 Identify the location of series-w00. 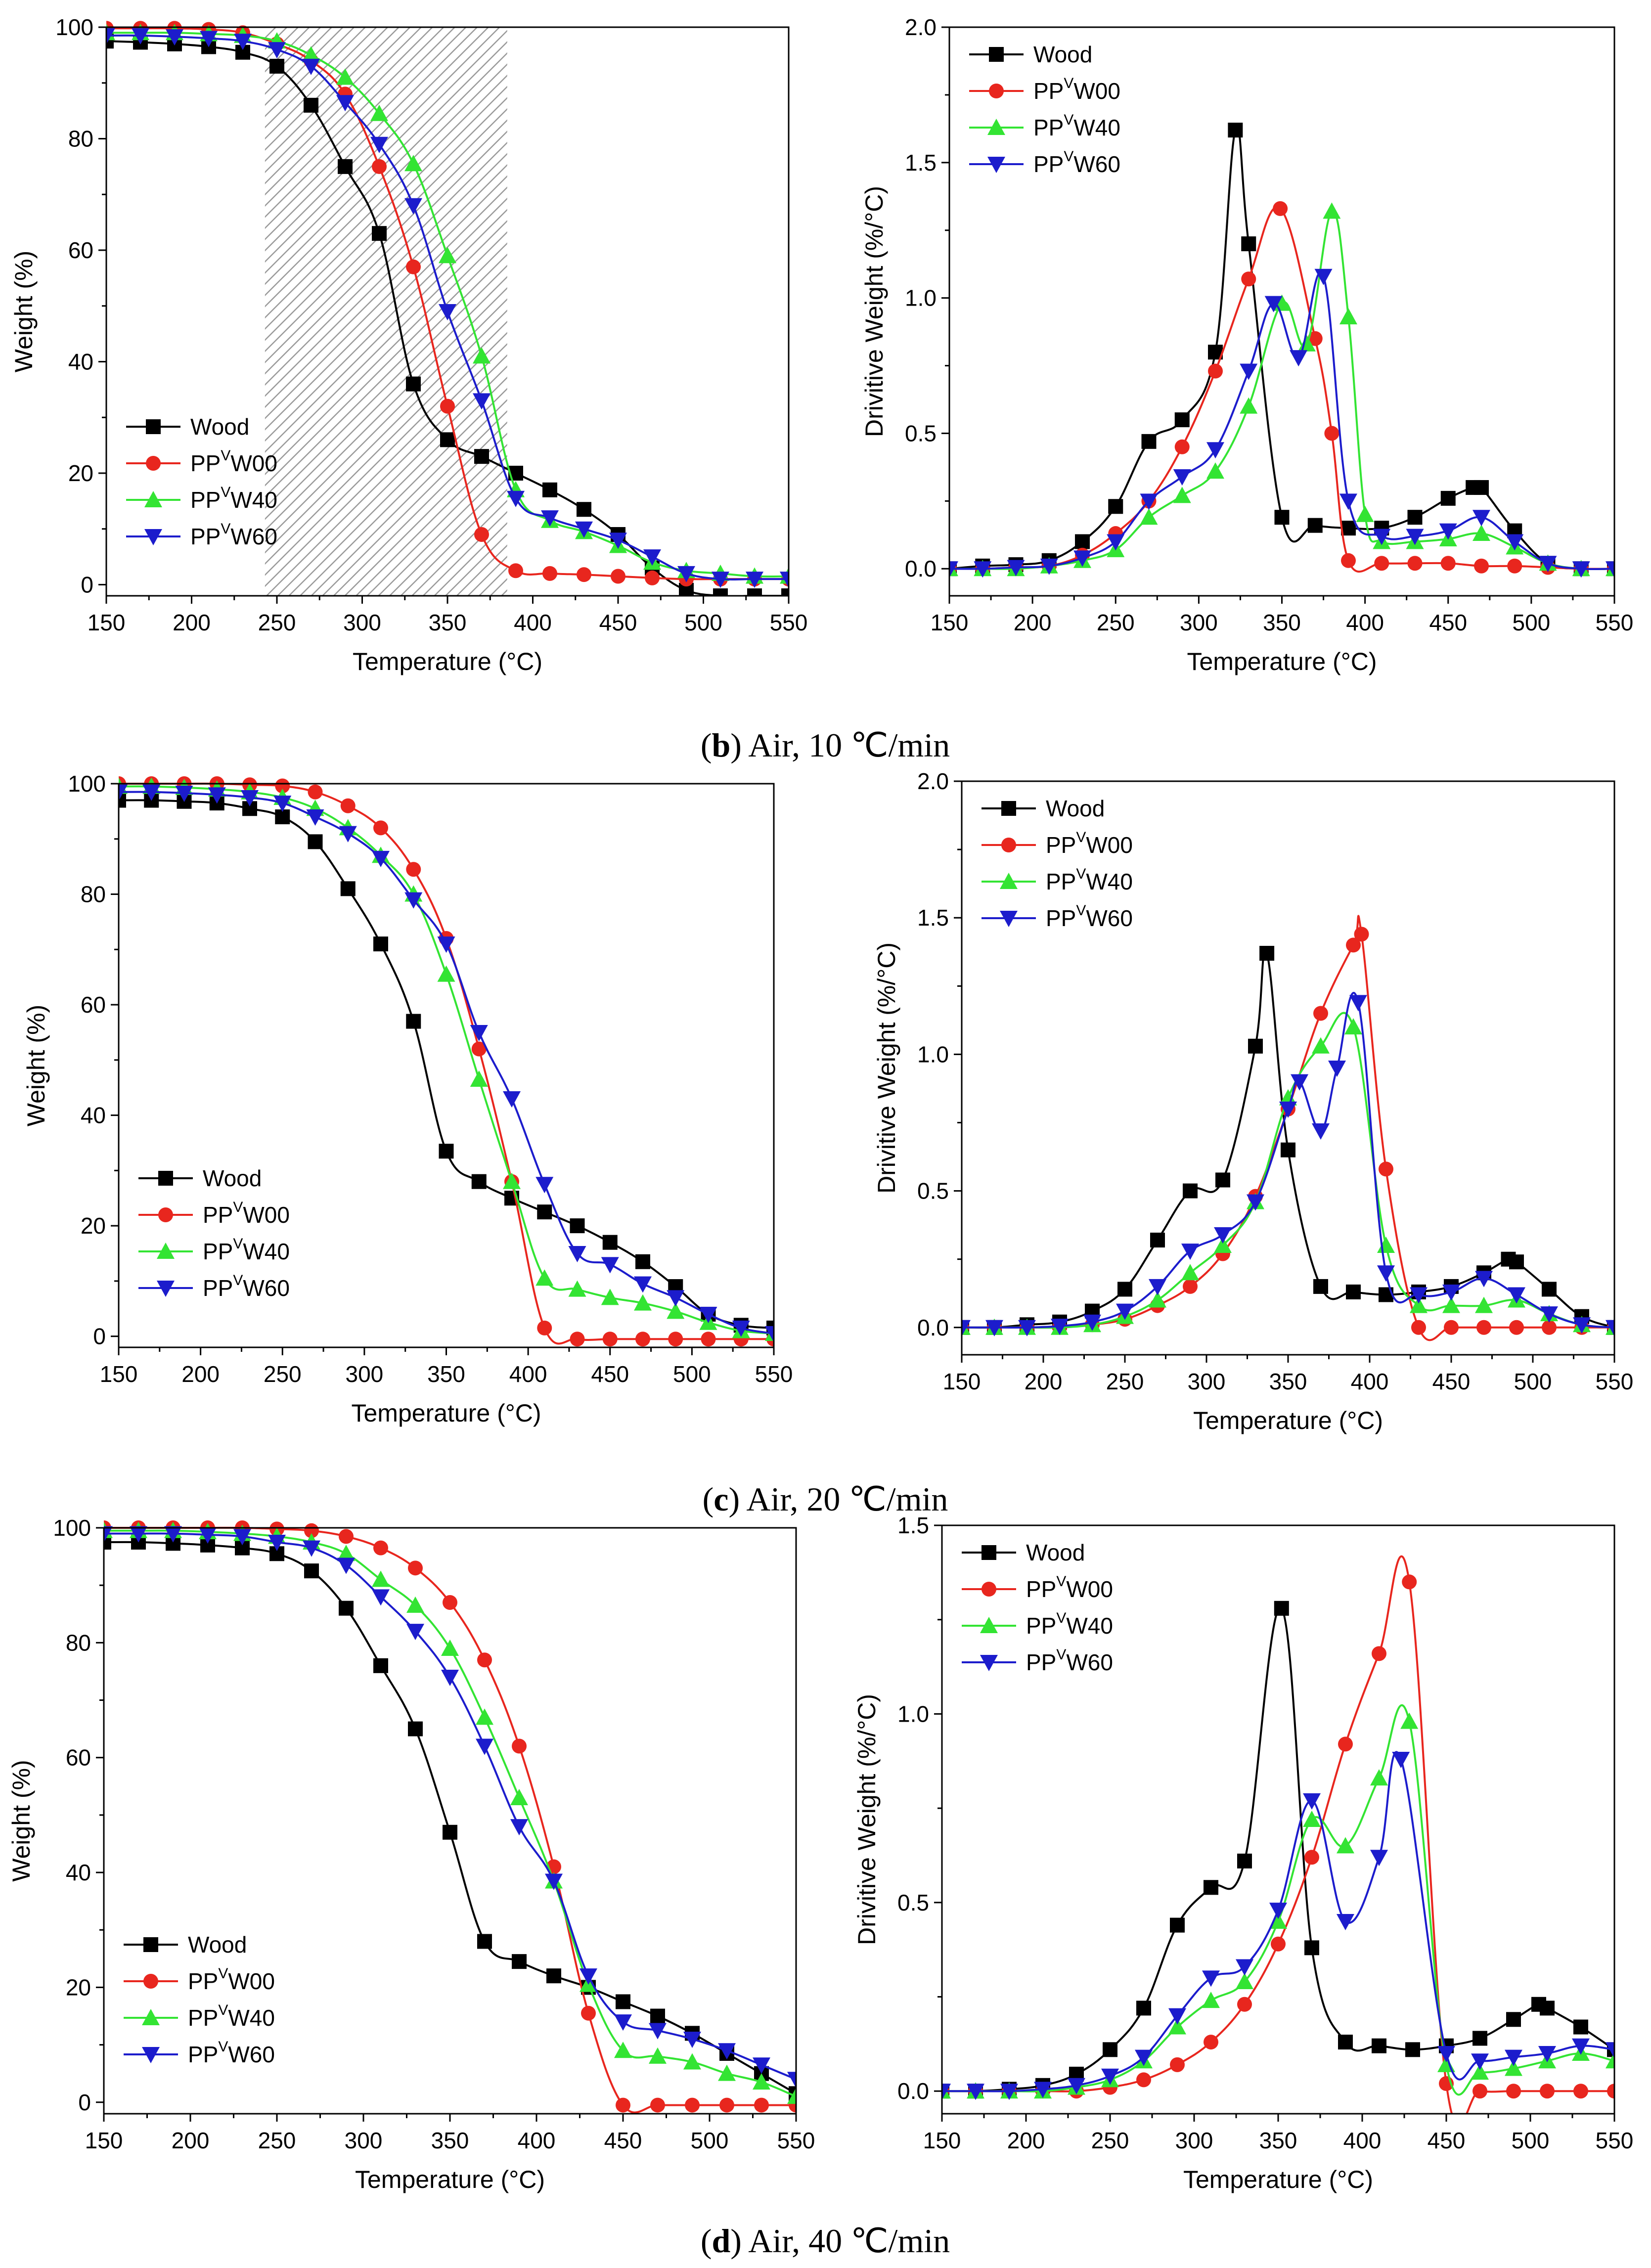
(450, 1817).